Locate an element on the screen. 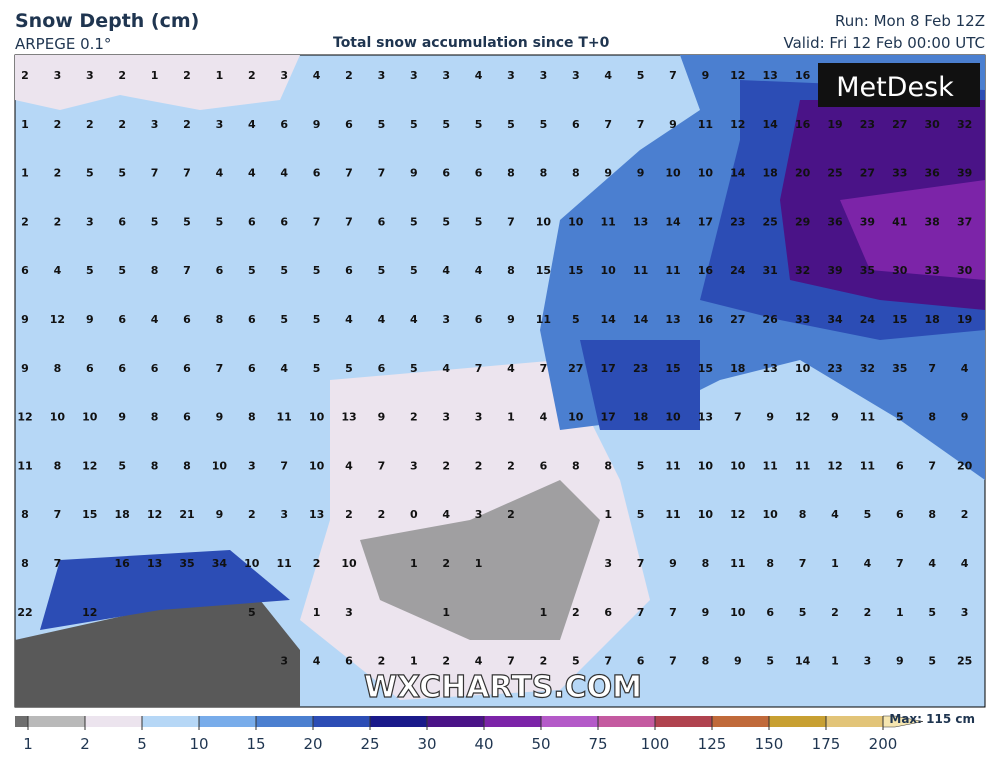 The image size is (1000, 768). grid-value: 22 is located at coordinates (24, 612).